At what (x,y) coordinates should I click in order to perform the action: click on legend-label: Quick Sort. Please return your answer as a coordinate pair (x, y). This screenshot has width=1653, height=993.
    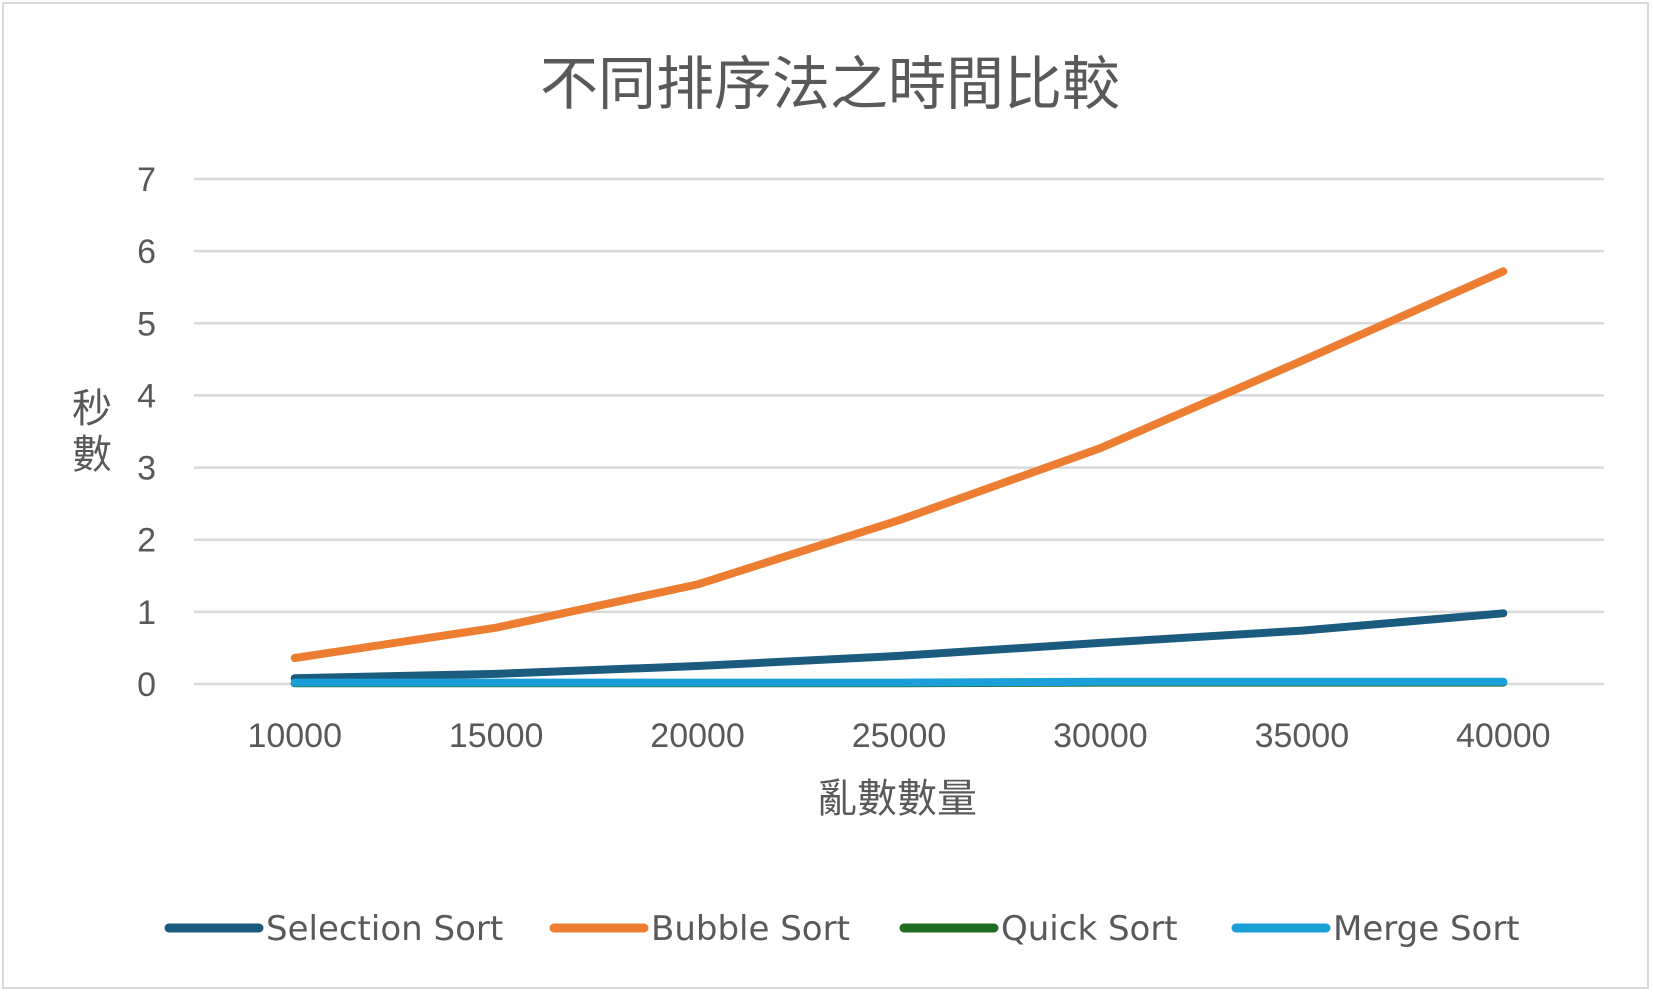
    Looking at the image, I should click on (1089, 929).